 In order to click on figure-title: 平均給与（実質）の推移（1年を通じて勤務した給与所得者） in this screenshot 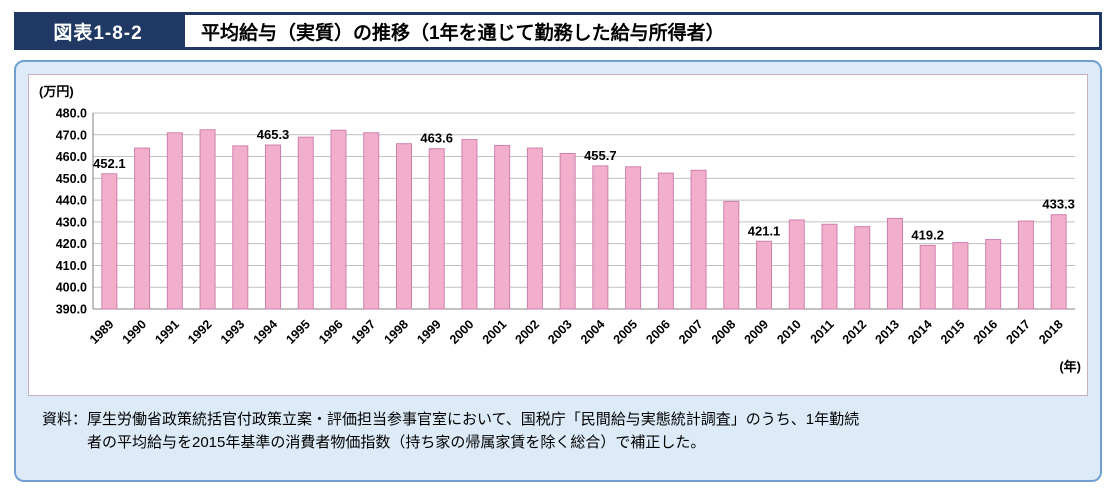, I will do `click(642, 31)`.